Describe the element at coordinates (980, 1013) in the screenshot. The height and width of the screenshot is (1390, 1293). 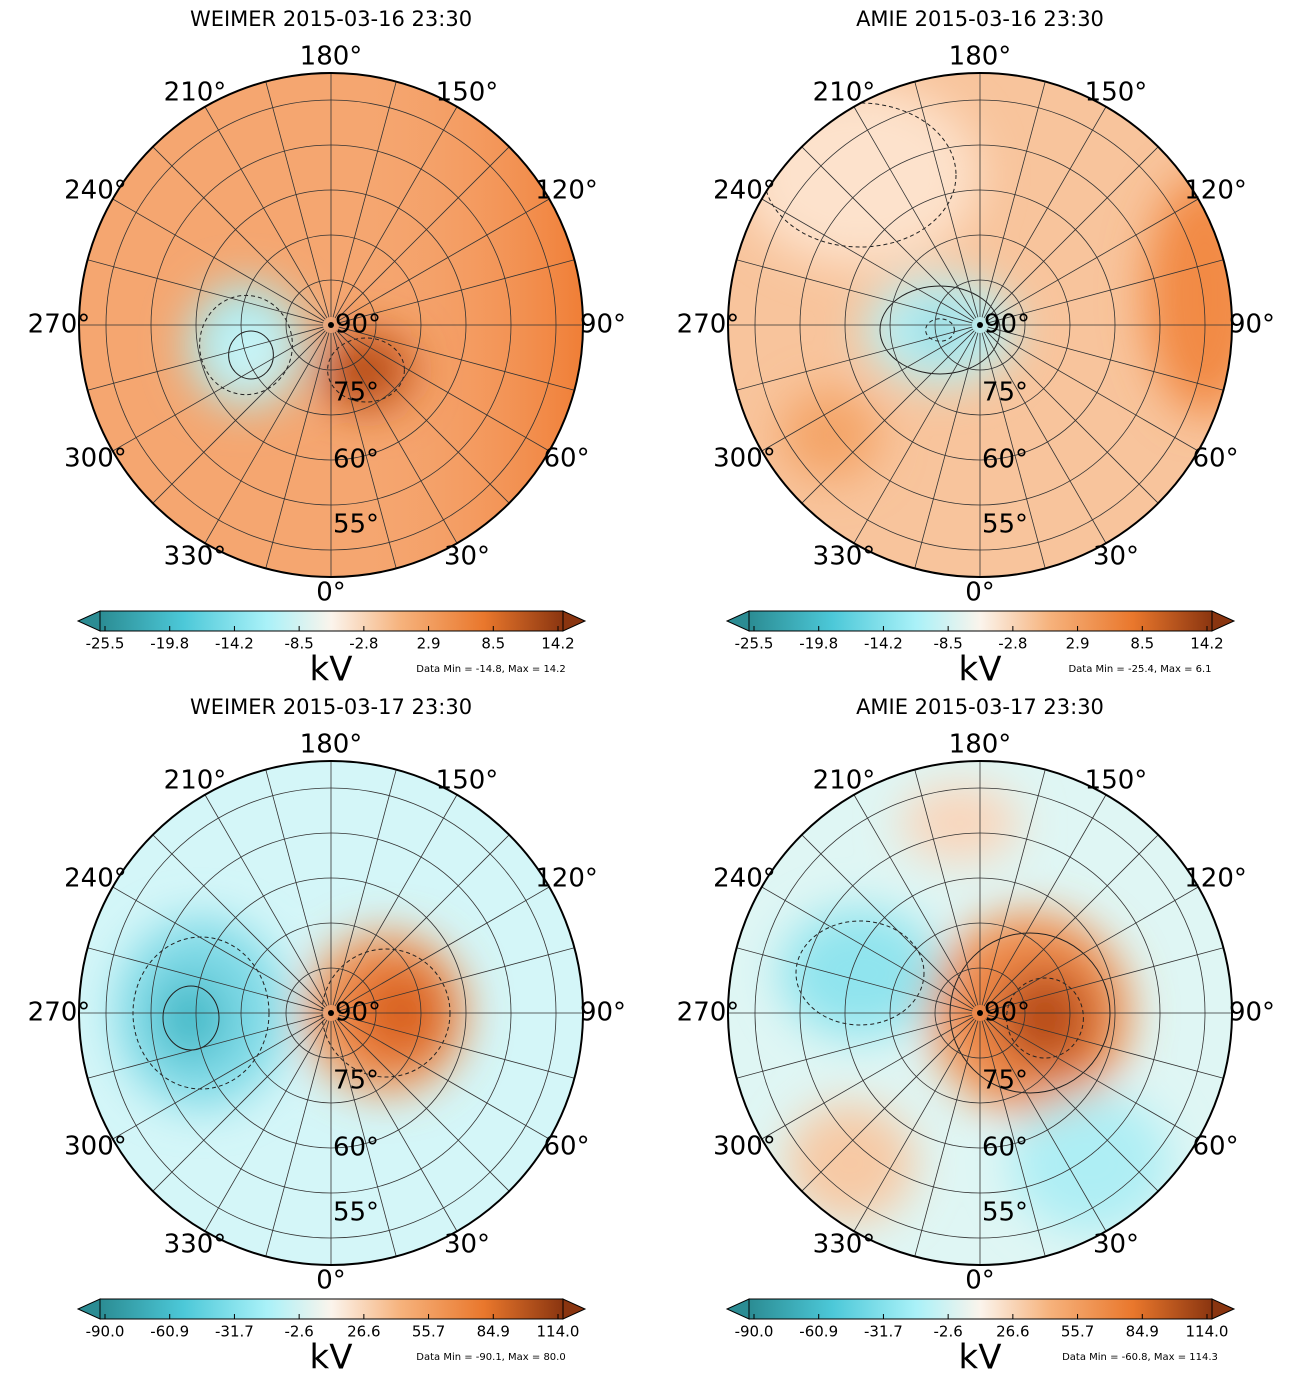
I see `graticule` at that location.